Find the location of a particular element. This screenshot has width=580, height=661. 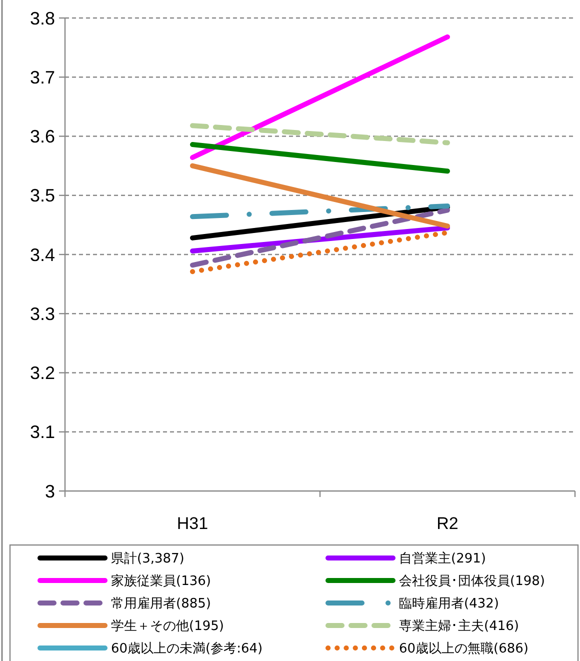

legend-label: 常用雇用者(885) is located at coordinates (161, 604).